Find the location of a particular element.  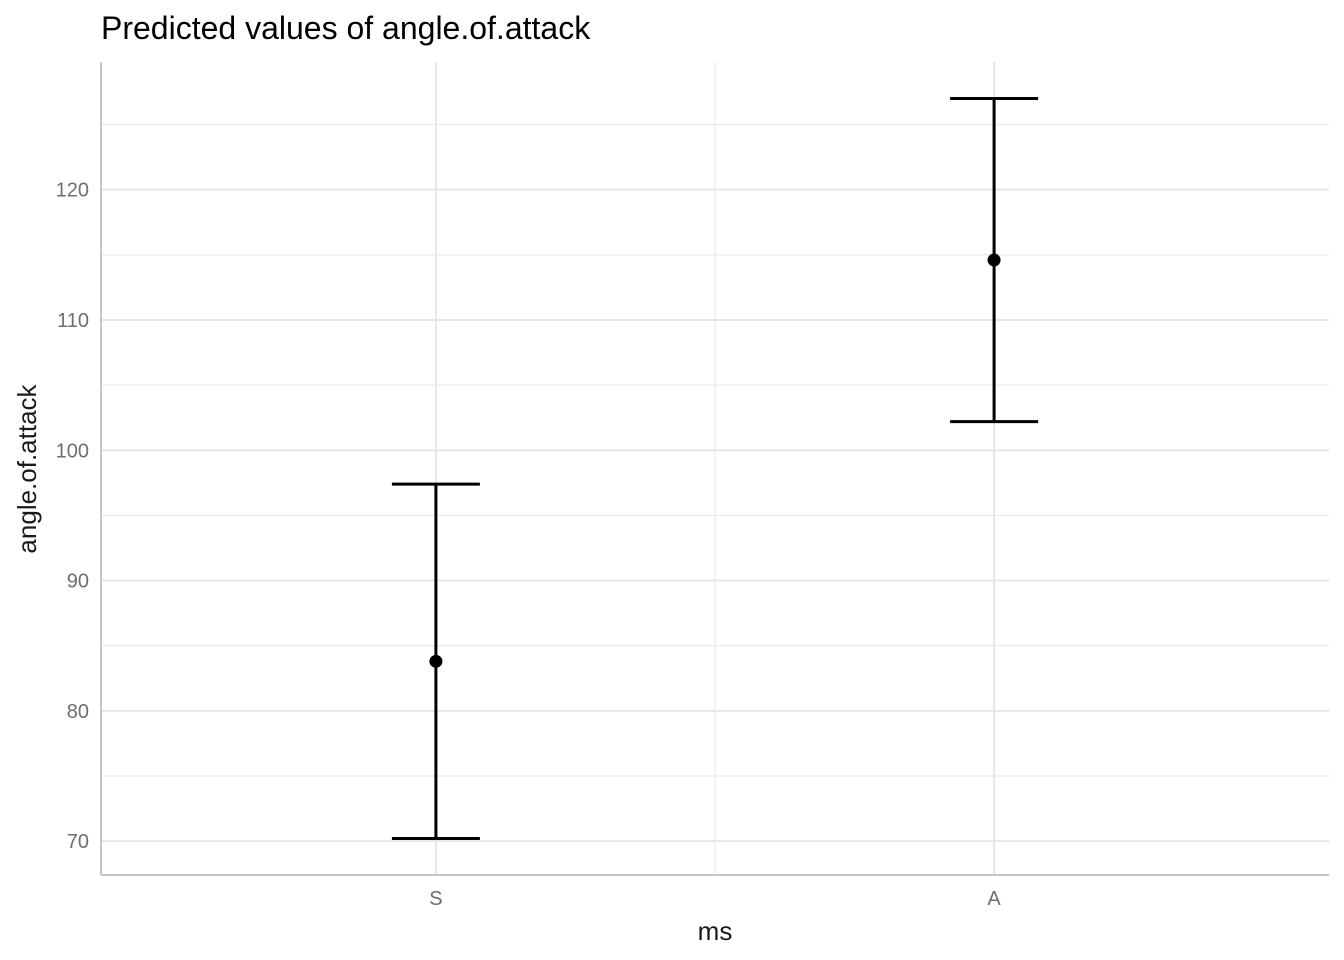

errorbar-A is located at coordinates (994, 260).